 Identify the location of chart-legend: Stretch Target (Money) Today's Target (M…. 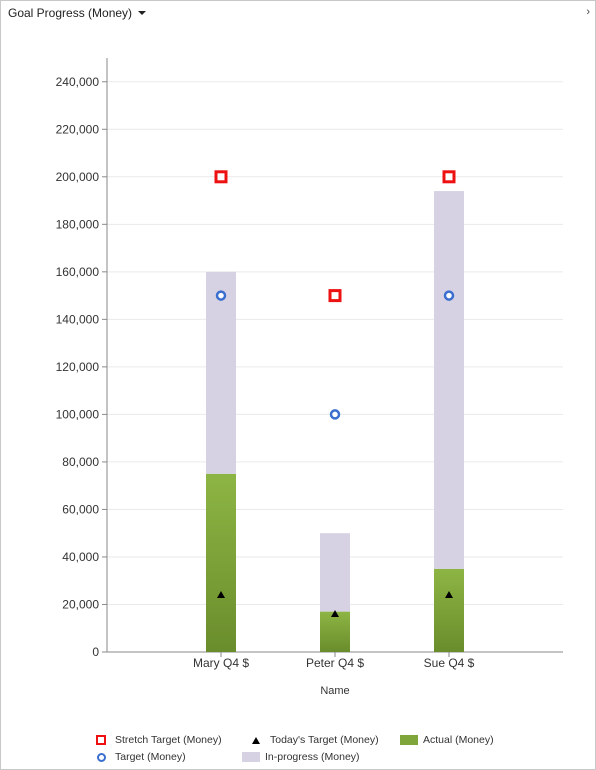
(311, 750).